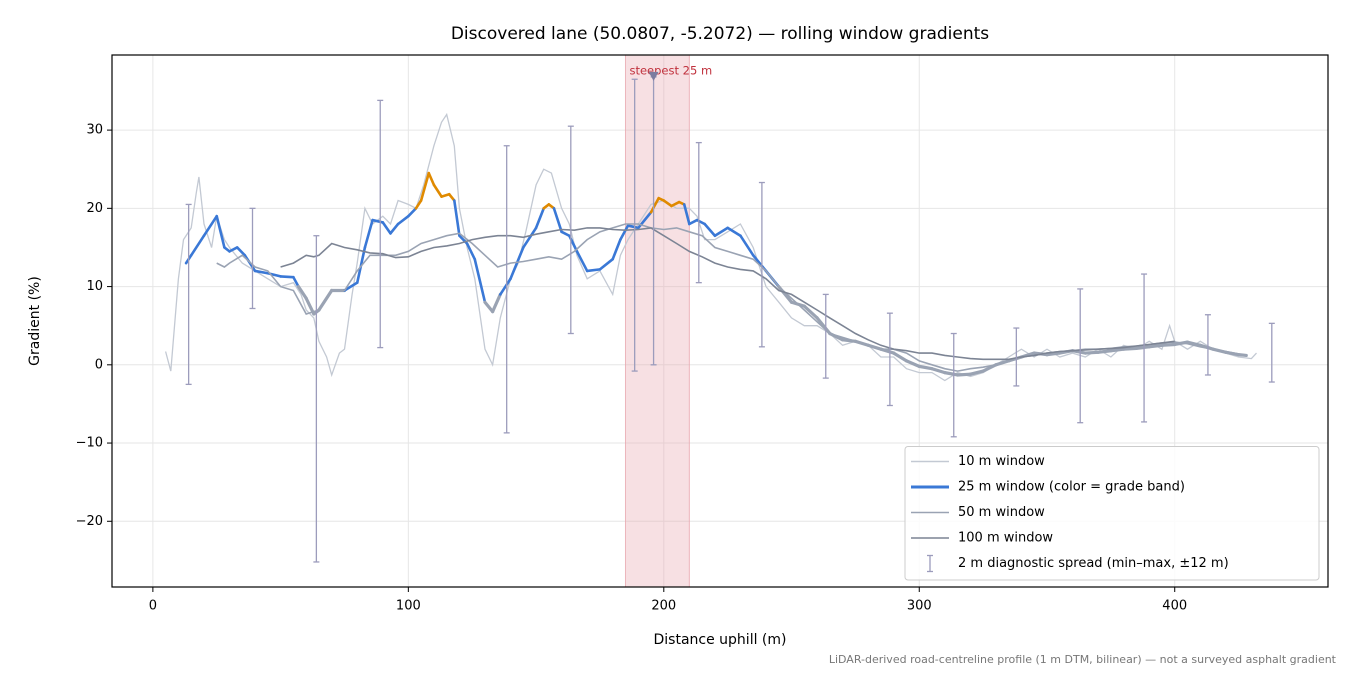 This screenshot has width=1350, height=675. I want to click on legend-label: 10 m window, so click(1001, 461).